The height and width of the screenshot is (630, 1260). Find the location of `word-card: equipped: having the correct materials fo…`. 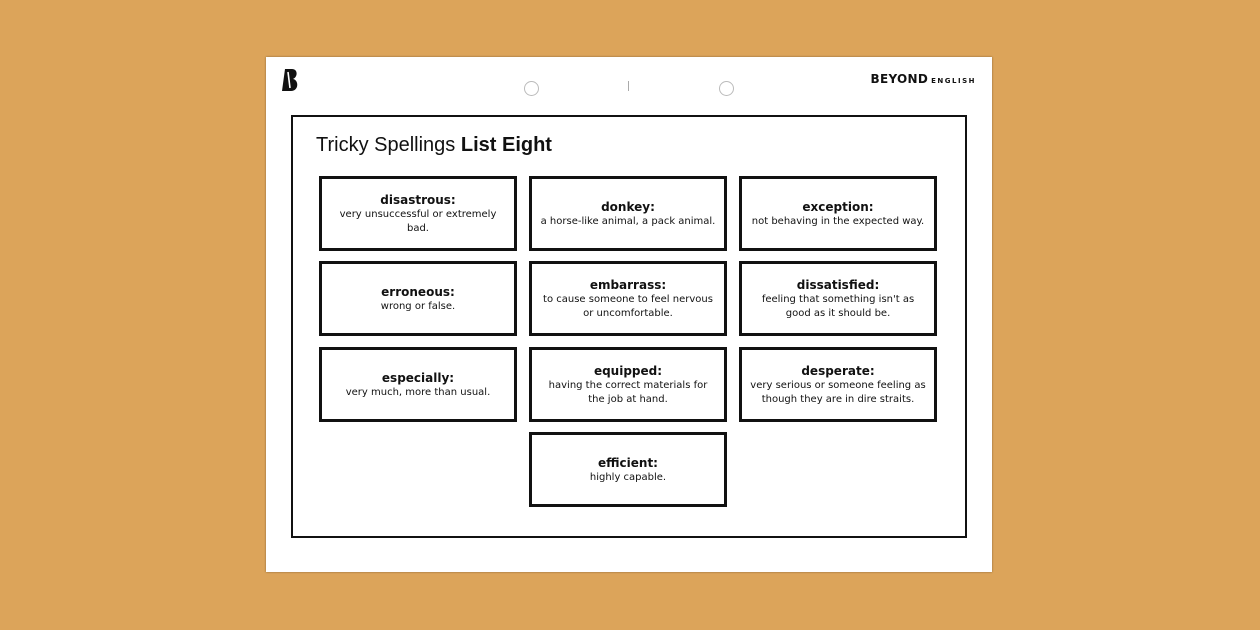

word-card: equipped: having the correct materials fo… is located at coordinates (628, 384).